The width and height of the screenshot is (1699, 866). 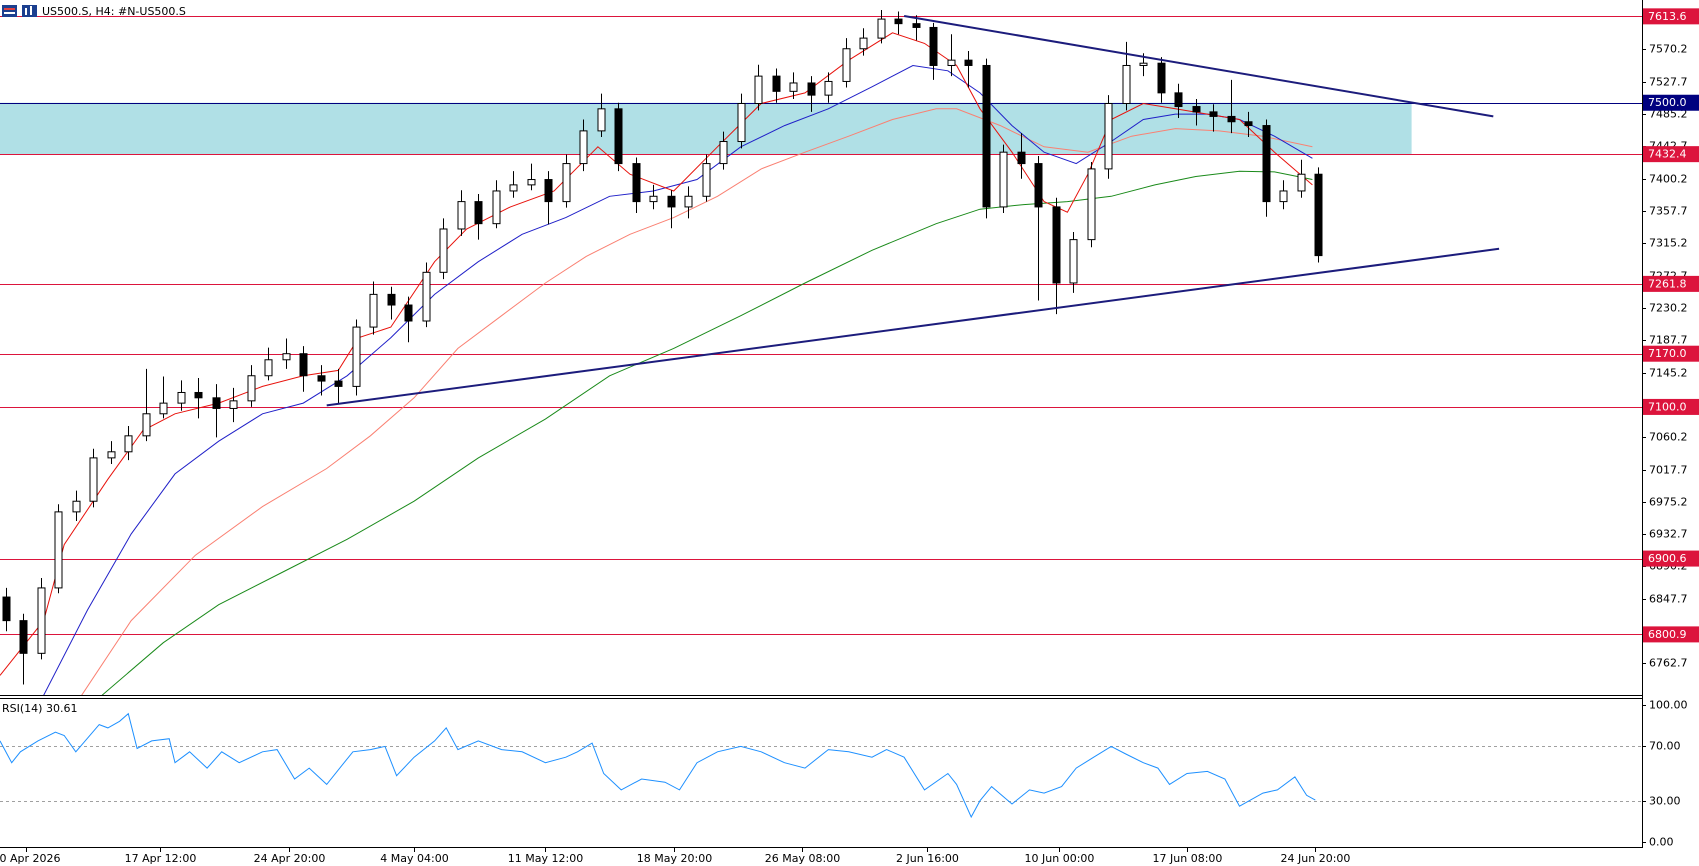 What do you see at coordinates (114, 11) in the screenshot?
I see `chart-title: US500.S, H4: #N-US500.S` at bounding box center [114, 11].